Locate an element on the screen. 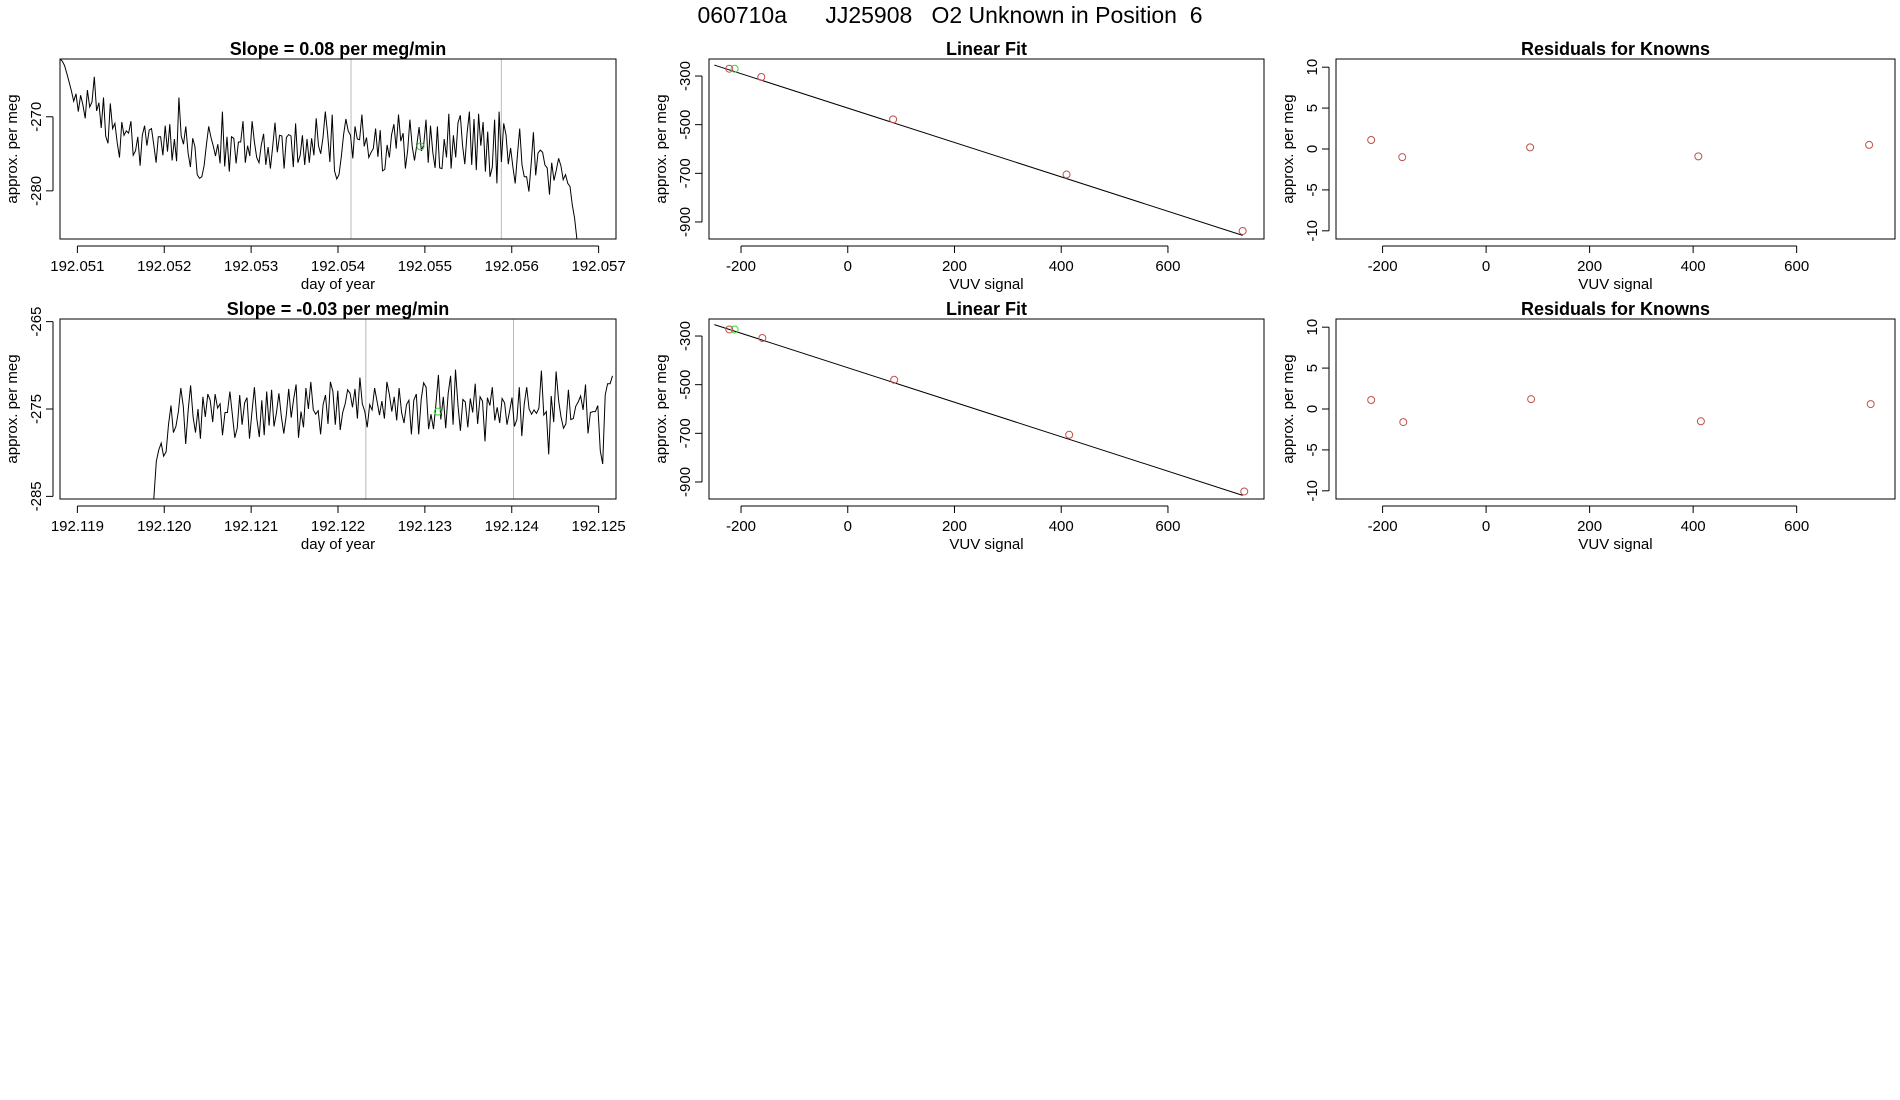 This screenshot has width=1900, height=1100. y-axis: 10 5 0 -5 -10 approx. per meg is located at coordinates (1305, 410).